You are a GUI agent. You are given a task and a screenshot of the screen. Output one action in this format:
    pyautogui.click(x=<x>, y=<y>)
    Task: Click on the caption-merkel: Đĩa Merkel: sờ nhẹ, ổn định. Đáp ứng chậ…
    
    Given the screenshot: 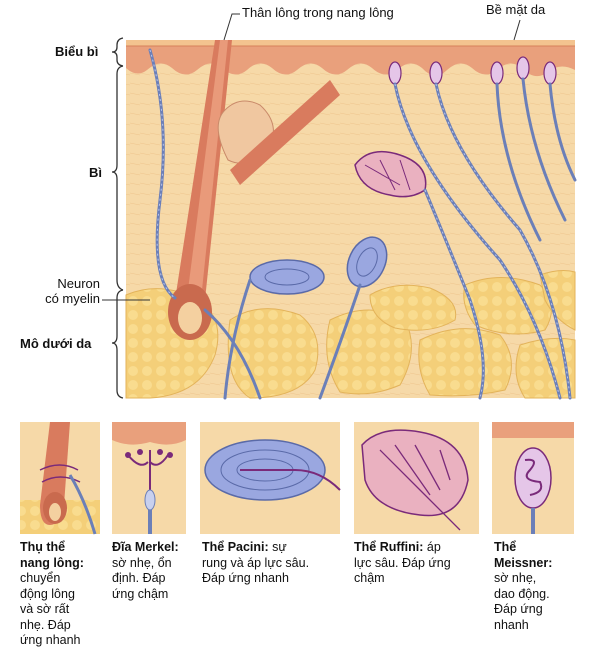 What is the action you would take?
    pyautogui.click(x=152, y=571)
    